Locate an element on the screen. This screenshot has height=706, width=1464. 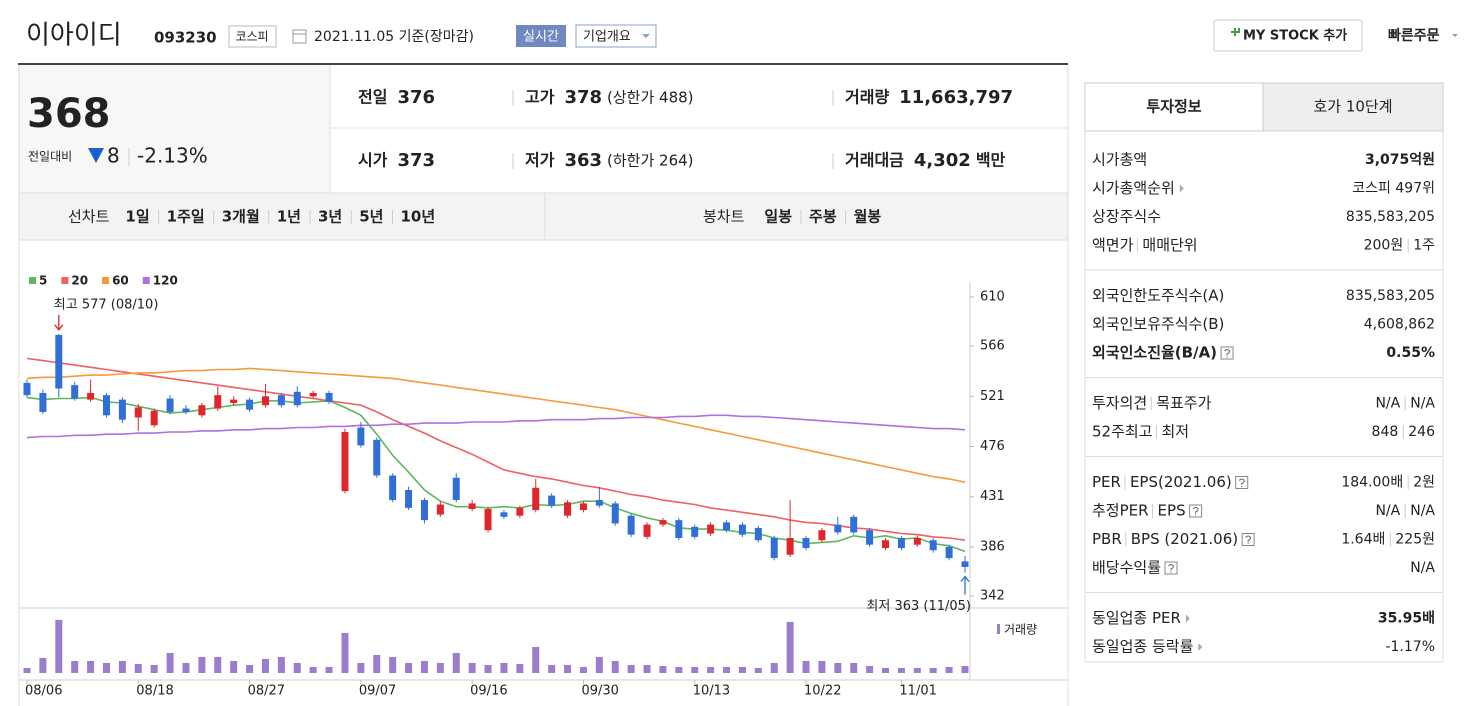
realtime-badge is located at coordinates (541, 36).